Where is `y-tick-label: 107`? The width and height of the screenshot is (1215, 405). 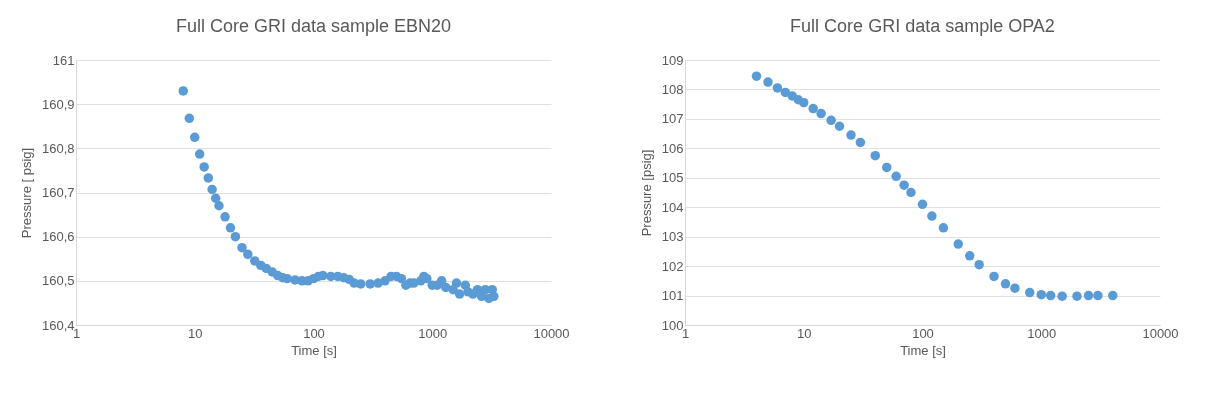
y-tick-label: 107 is located at coordinates (672, 119).